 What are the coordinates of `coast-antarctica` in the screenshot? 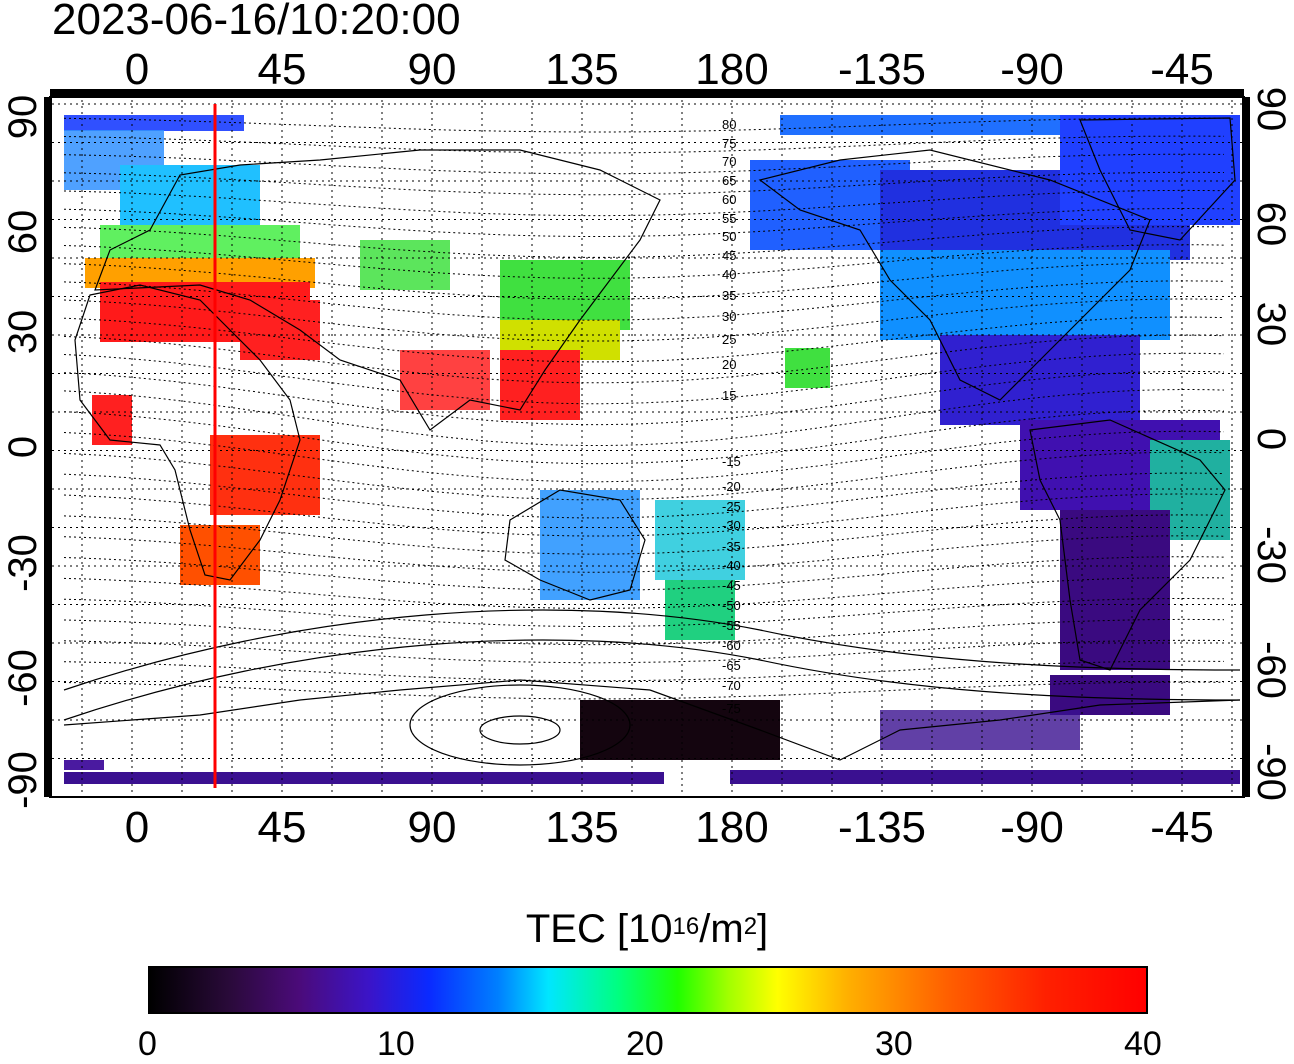 It's located at (652, 720).